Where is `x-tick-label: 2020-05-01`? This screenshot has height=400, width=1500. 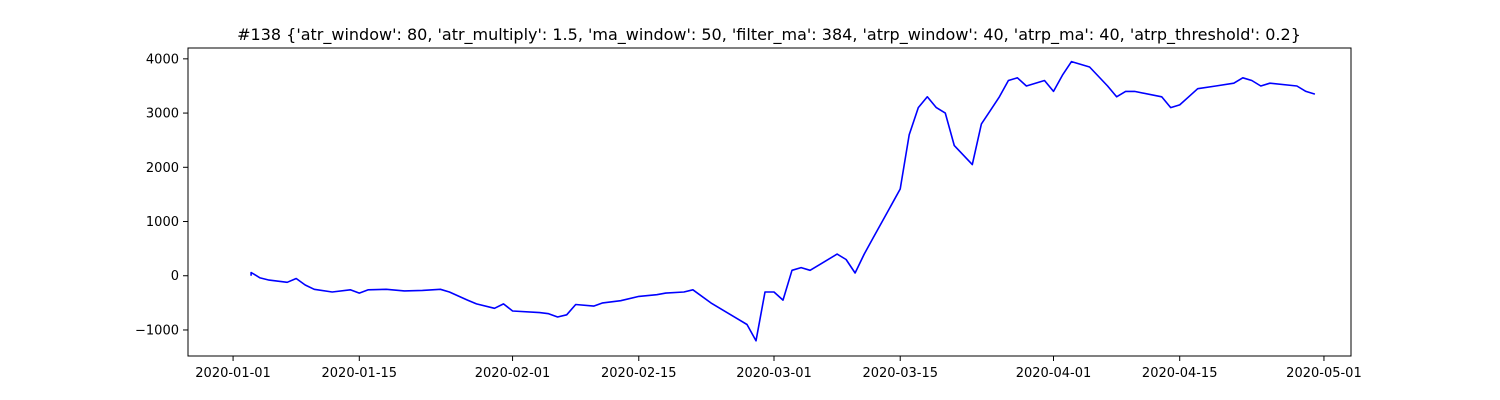 x-tick-label: 2020-05-01 is located at coordinates (1324, 373).